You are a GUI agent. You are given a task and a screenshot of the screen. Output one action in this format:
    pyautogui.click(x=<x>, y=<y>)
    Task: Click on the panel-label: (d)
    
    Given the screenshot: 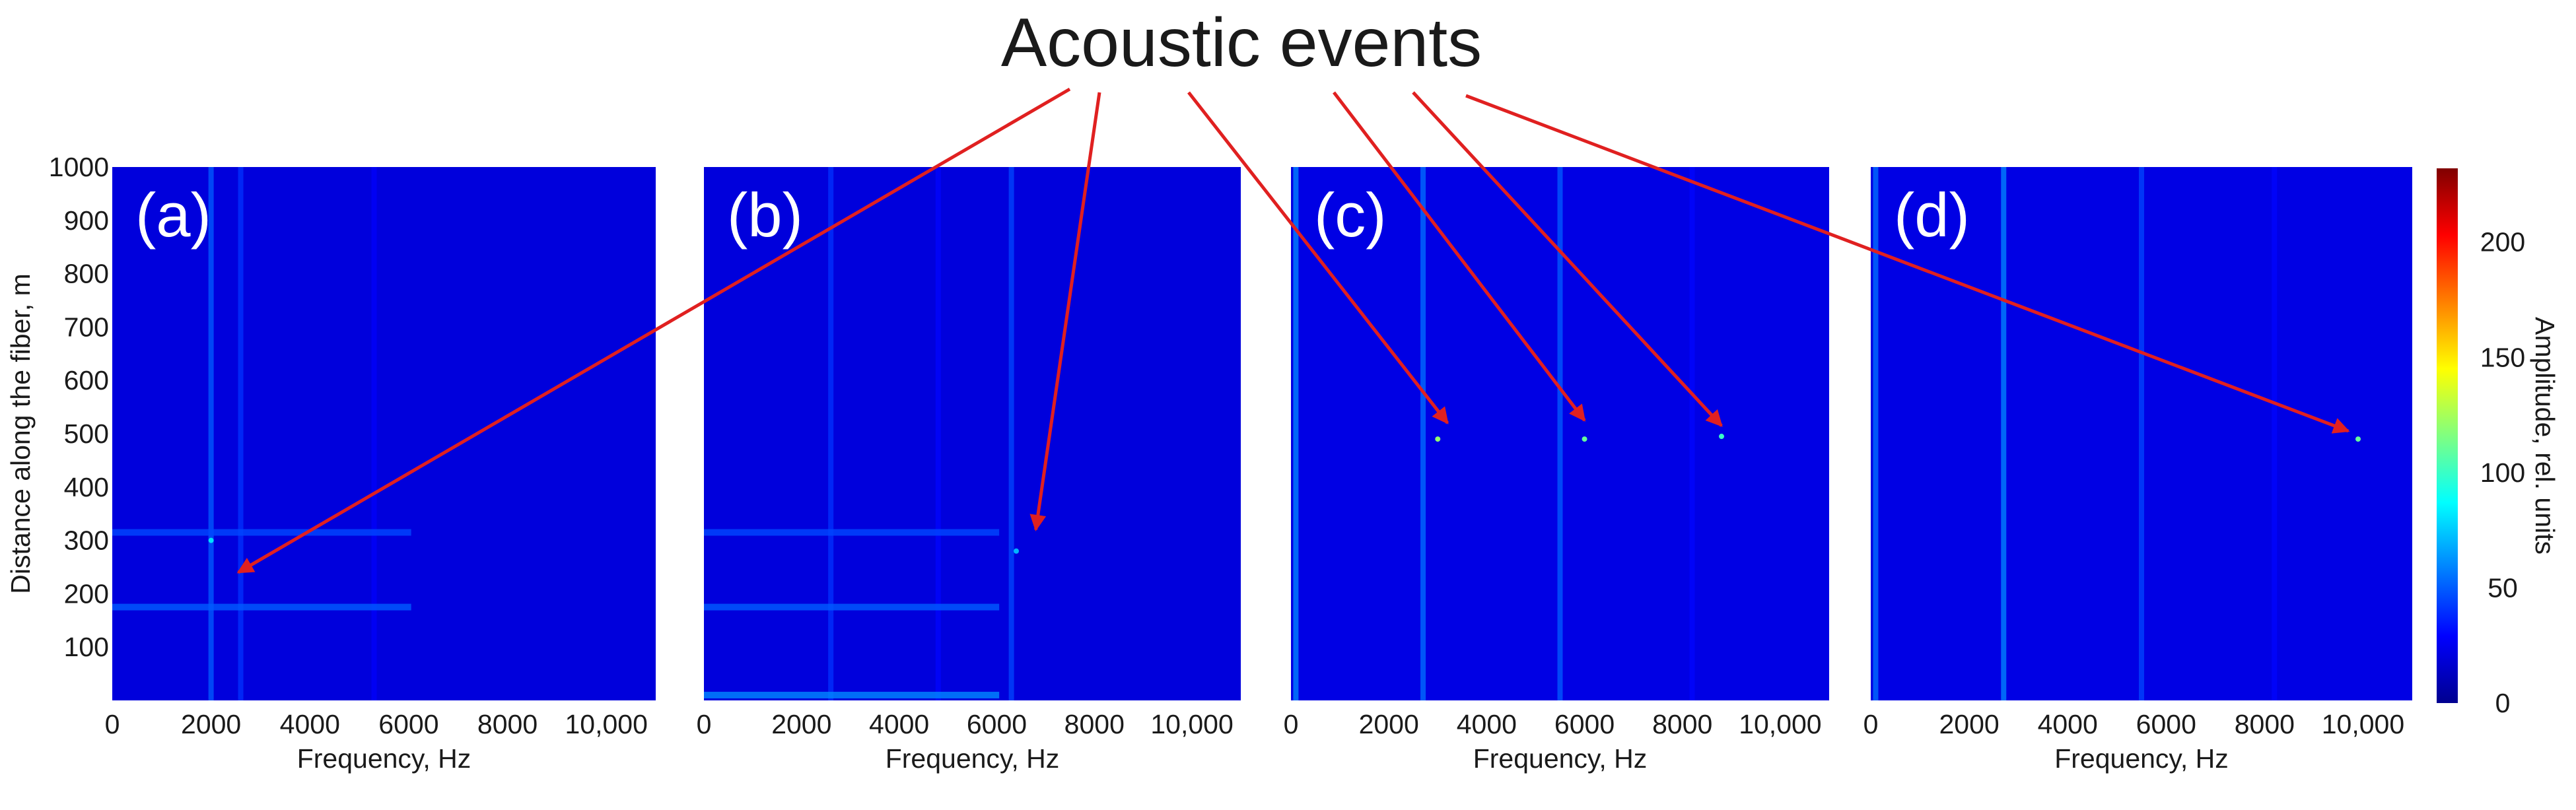 What is the action you would take?
    pyautogui.click(x=1932, y=215)
    